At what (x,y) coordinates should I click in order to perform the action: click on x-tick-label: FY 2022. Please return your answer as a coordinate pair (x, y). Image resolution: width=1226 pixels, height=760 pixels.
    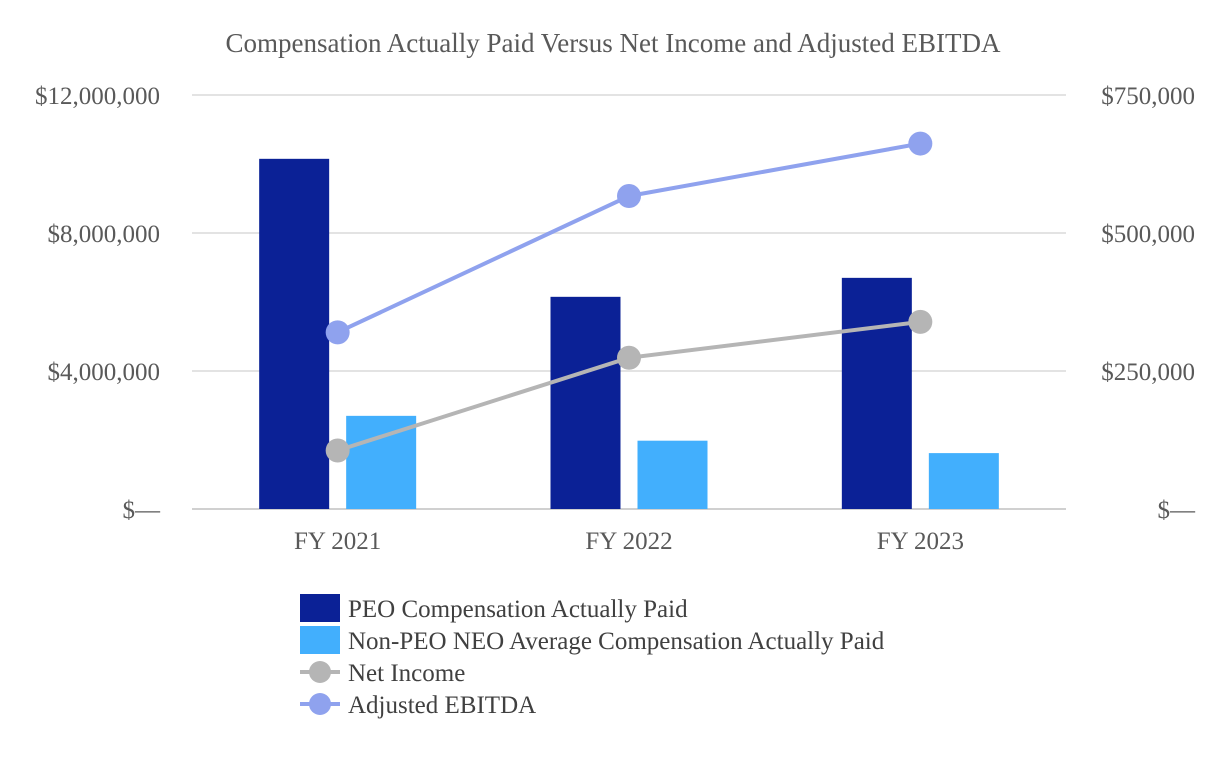
    Looking at the image, I should click on (628, 541).